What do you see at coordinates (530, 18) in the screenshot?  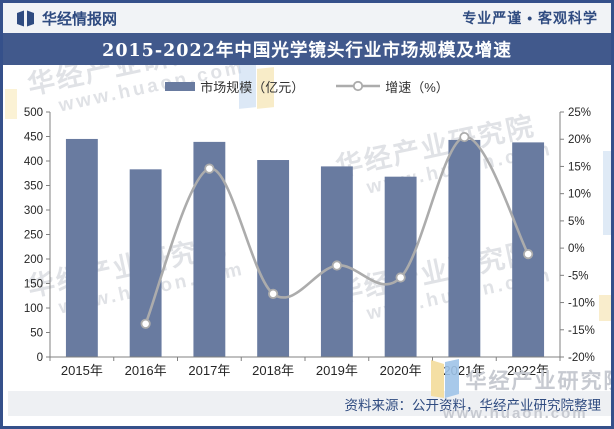 I see `header-slogan: 专业严谨 • 客观科学` at bounding box center [530, 18].